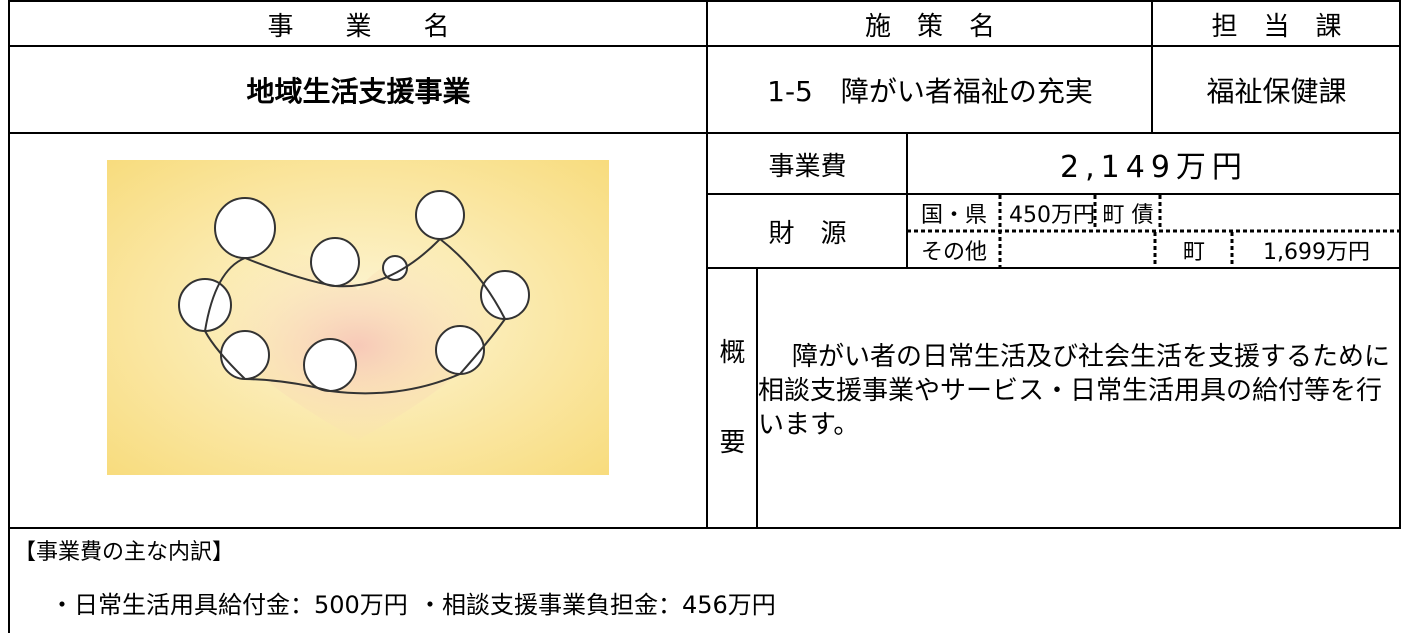 This screenshot has width=1402, height=633. What do you see at coordinates (597, 604) in the screenshot?
I see `breakdown-item: ・相談支援事業負担金：456万円` at bounding box center [597, 604].